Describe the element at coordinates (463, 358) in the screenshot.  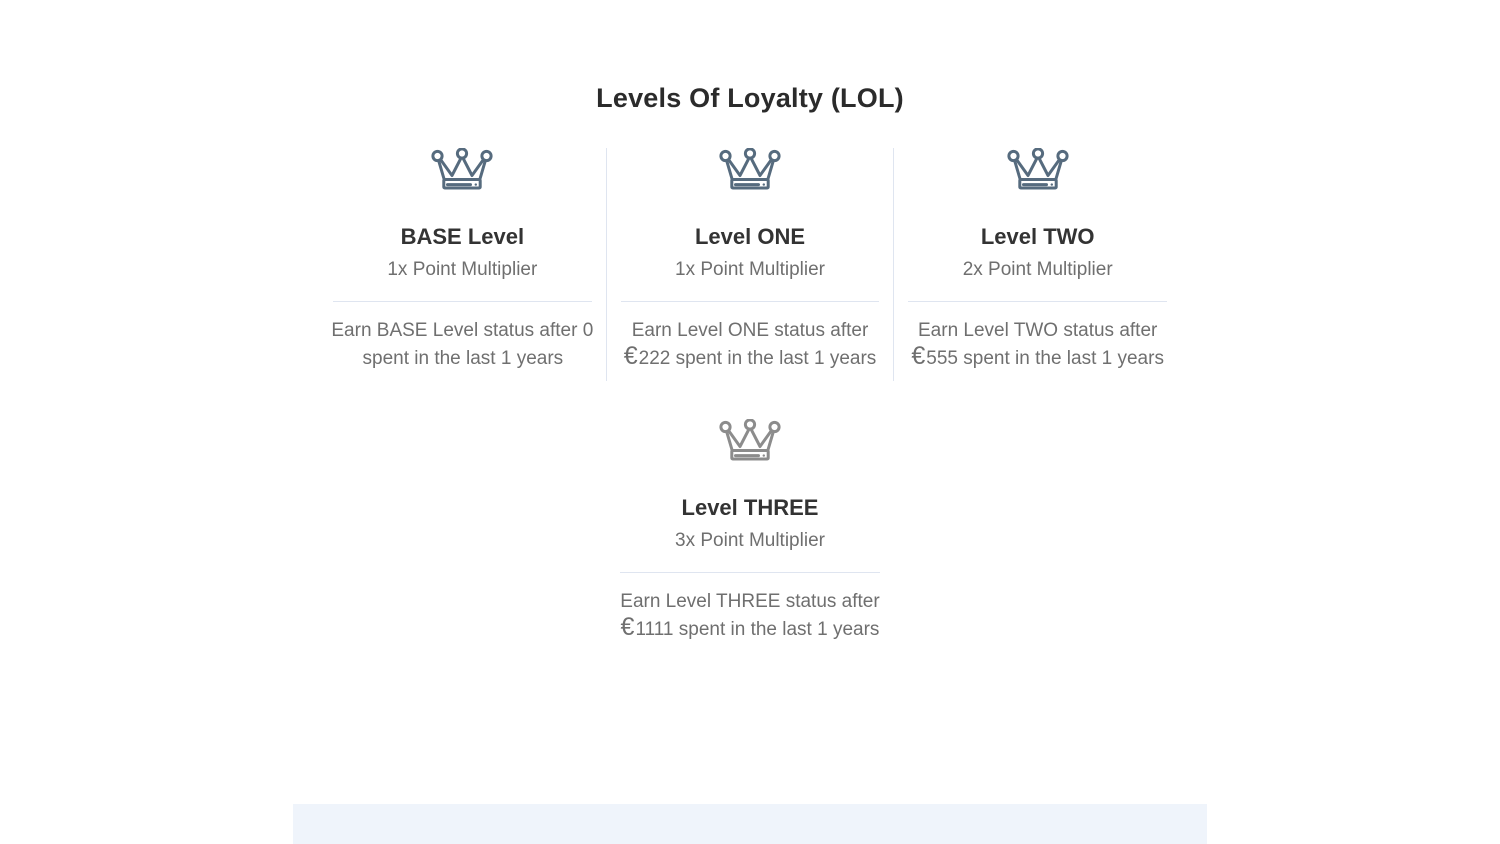
I see `level-description-line2: spent in the last 1 years` at that location.